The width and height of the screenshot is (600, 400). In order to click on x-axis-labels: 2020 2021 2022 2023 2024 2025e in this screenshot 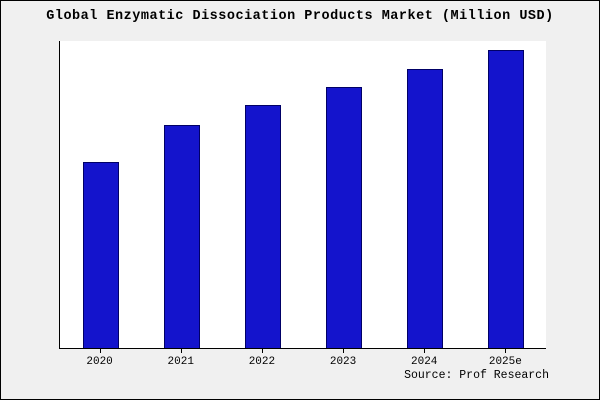, I will do `click(302, 359)`.